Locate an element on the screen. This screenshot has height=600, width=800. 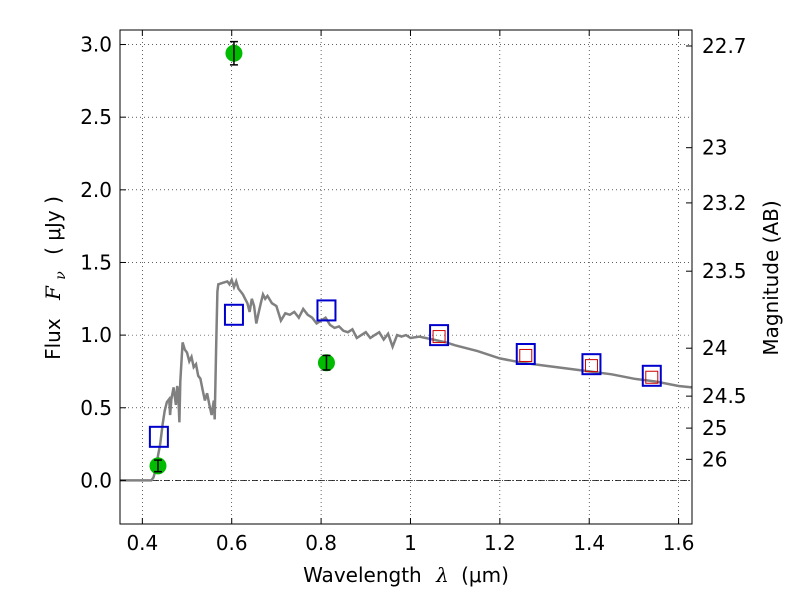
x-axis-label-unit: (μm) is located at coordinates (485, 575).